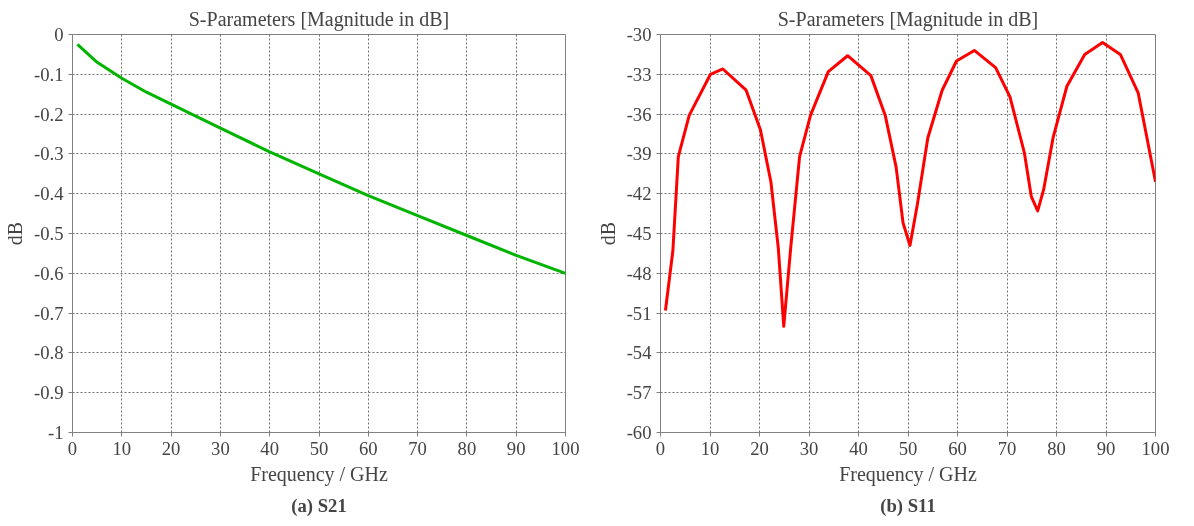 This screenshot has height=526, width=1194. What do you see at coordinates (660, 448) in the screenshot?
I see `x-tick-label: 0` at bounding box center [660, 448].